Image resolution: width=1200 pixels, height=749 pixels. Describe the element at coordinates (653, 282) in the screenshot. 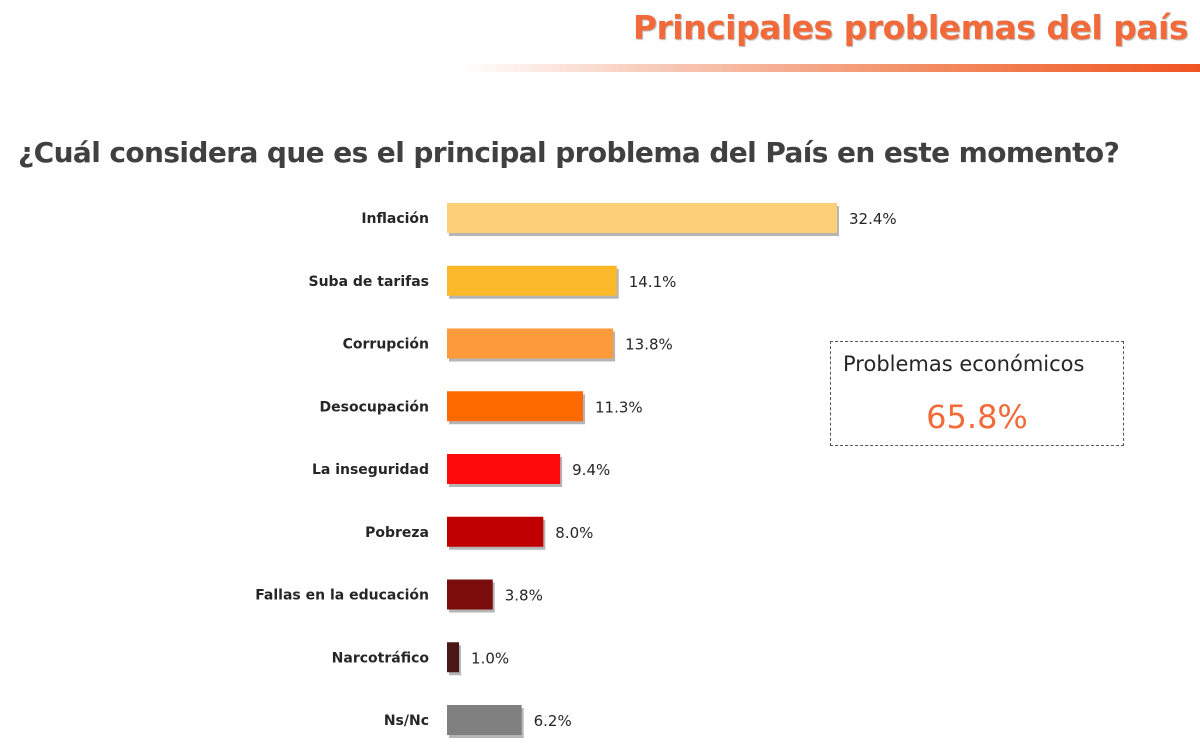

I see `data-label: 14.1%` at that location.